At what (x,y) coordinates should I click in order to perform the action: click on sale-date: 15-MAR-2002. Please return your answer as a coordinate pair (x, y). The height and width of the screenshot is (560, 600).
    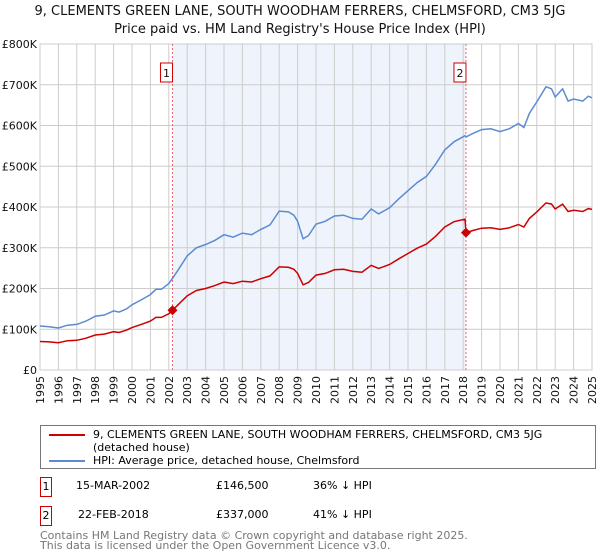
    Looking at the image, I should click on (113, 485).